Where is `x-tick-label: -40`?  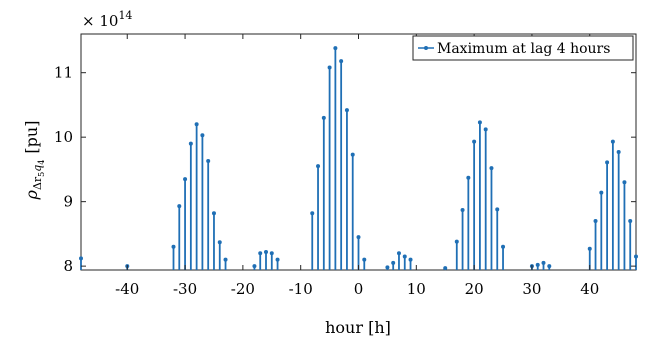
x-tick-label: -40 is located at coordinates (127, 289).